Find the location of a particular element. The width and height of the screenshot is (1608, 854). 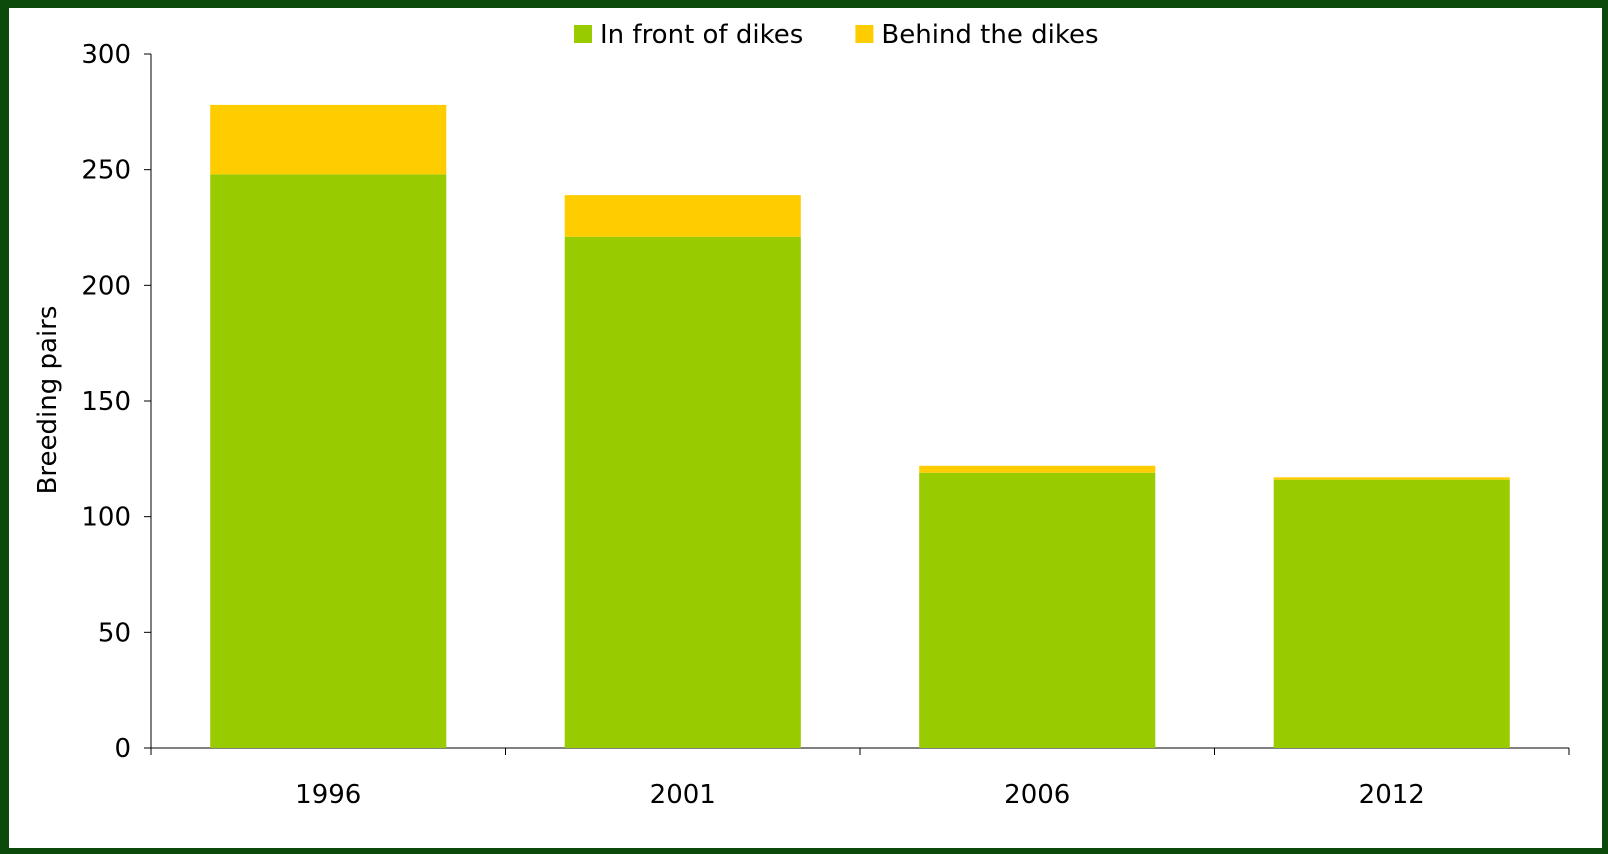

bar-segment-behind-the-dikes-2006 is located at coordinates (1037, 469).